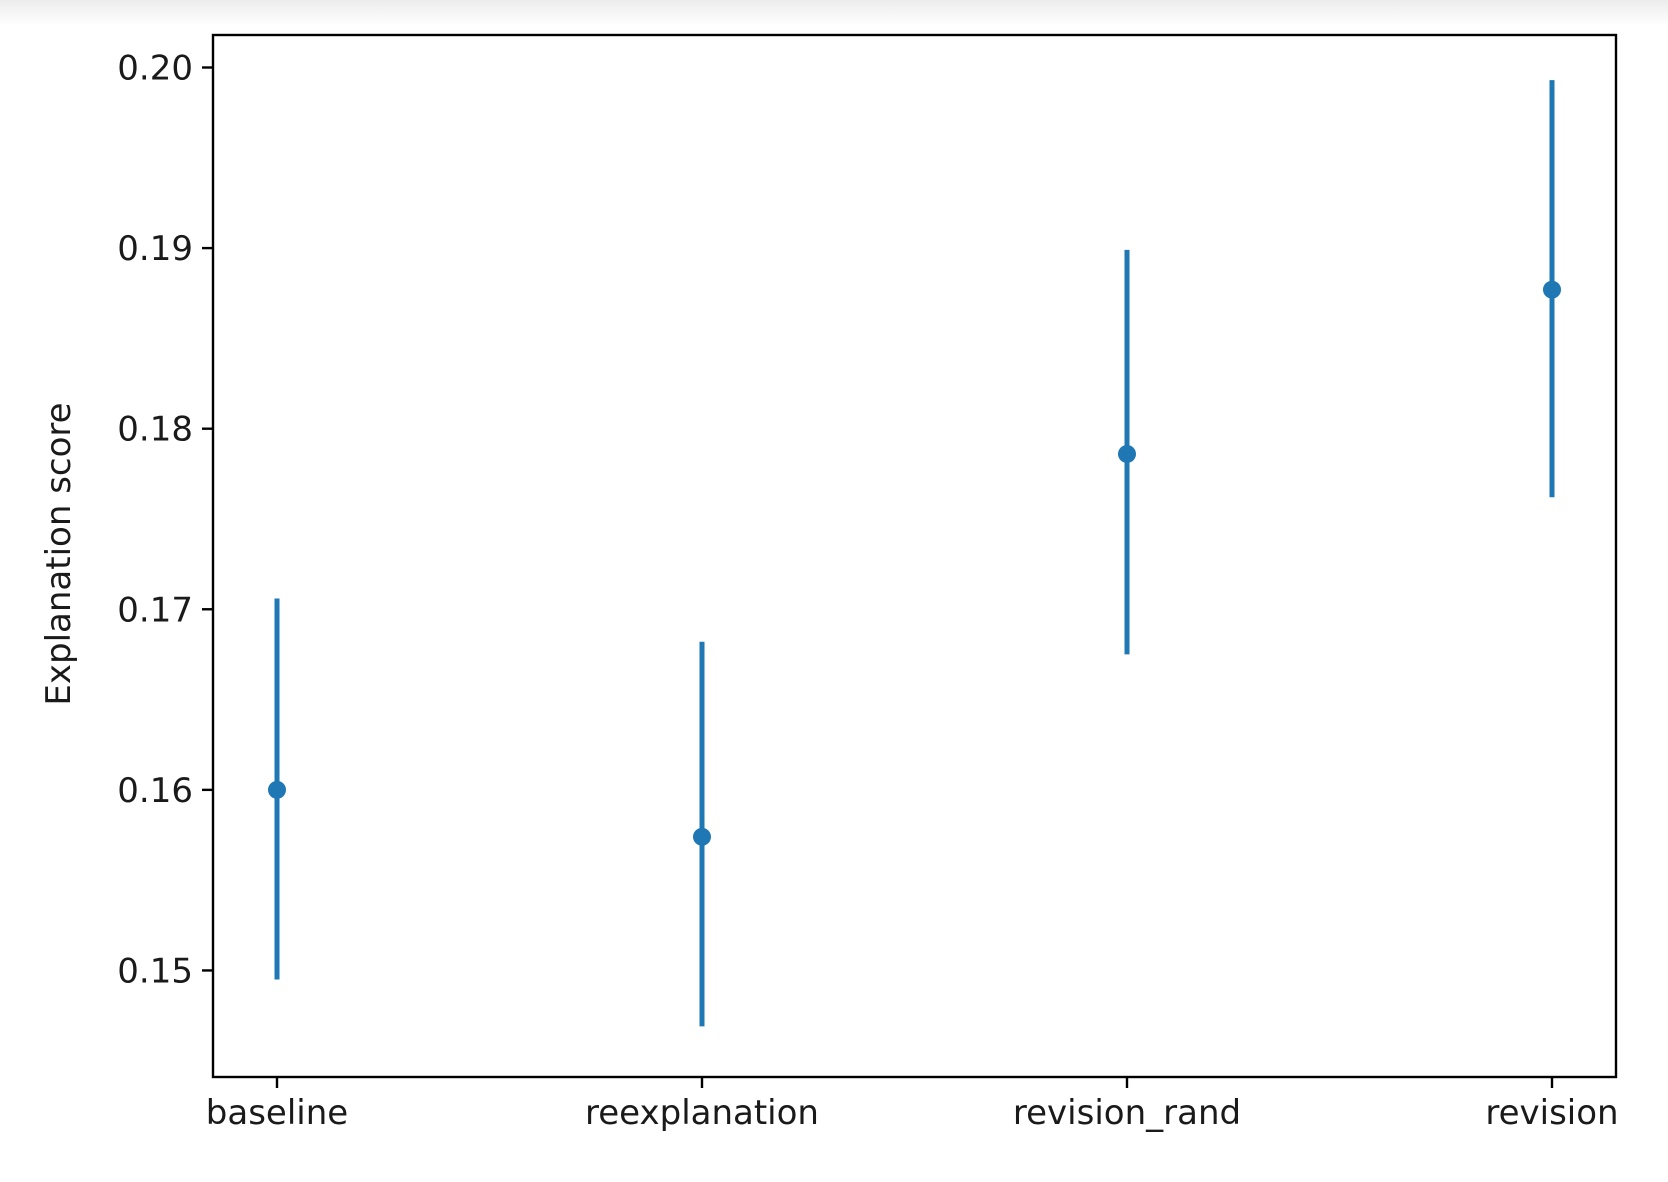  What do you see at coordinates (155, 249) in the screenshot?
I see `y-tick-label: 0.19` at bounding box center [155, 249].